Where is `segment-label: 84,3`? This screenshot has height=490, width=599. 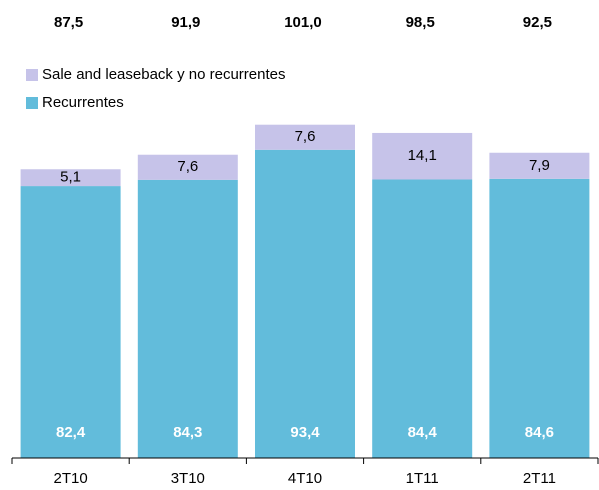 segment-label: 84,3 is located at coordinates (187, 432).